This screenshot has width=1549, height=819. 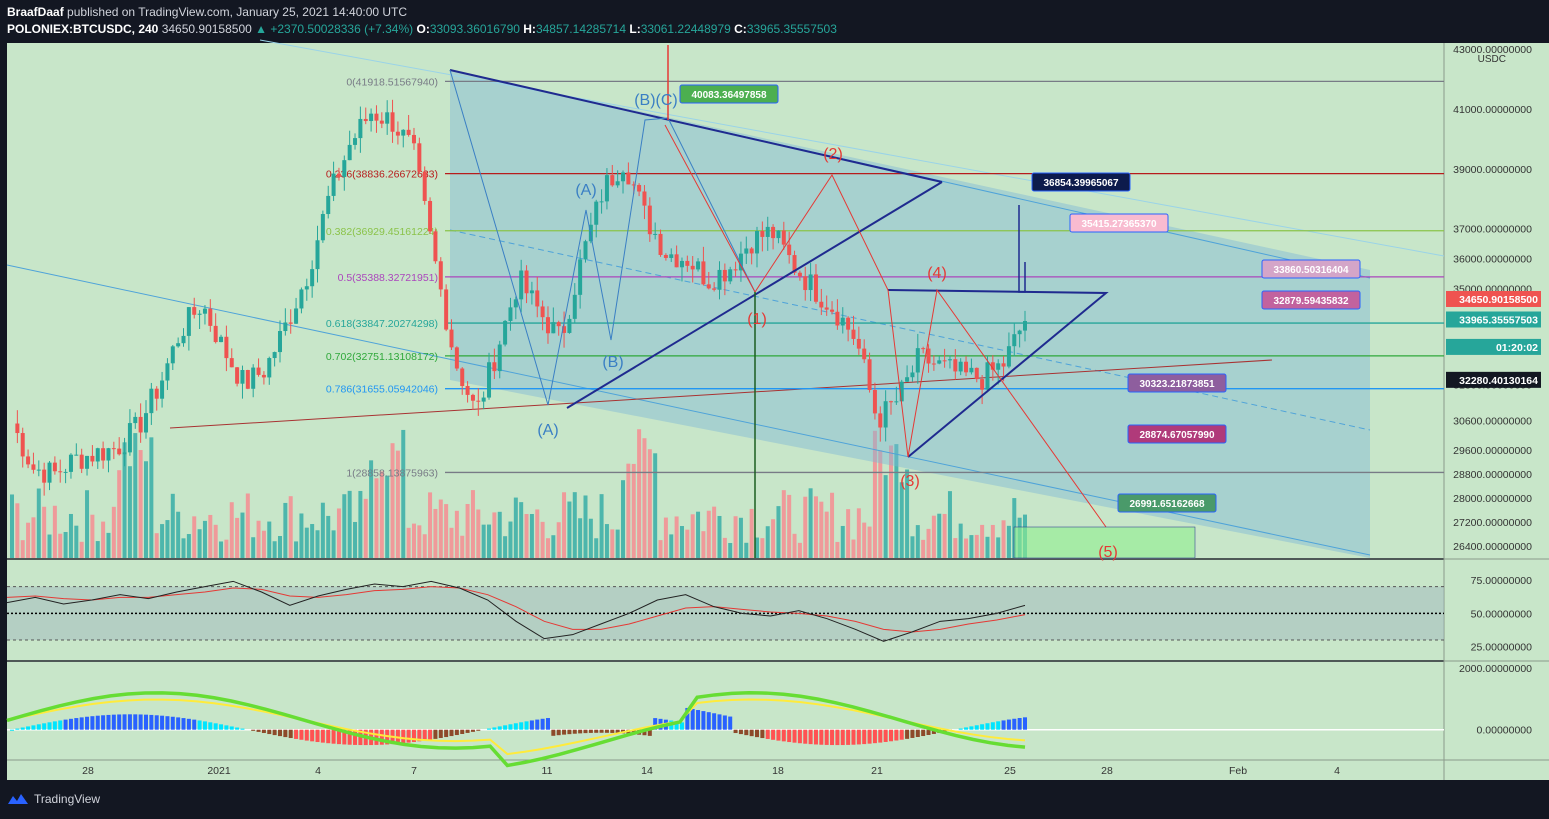 I want to click on time-tick: 11, so click(x=547, y=771).